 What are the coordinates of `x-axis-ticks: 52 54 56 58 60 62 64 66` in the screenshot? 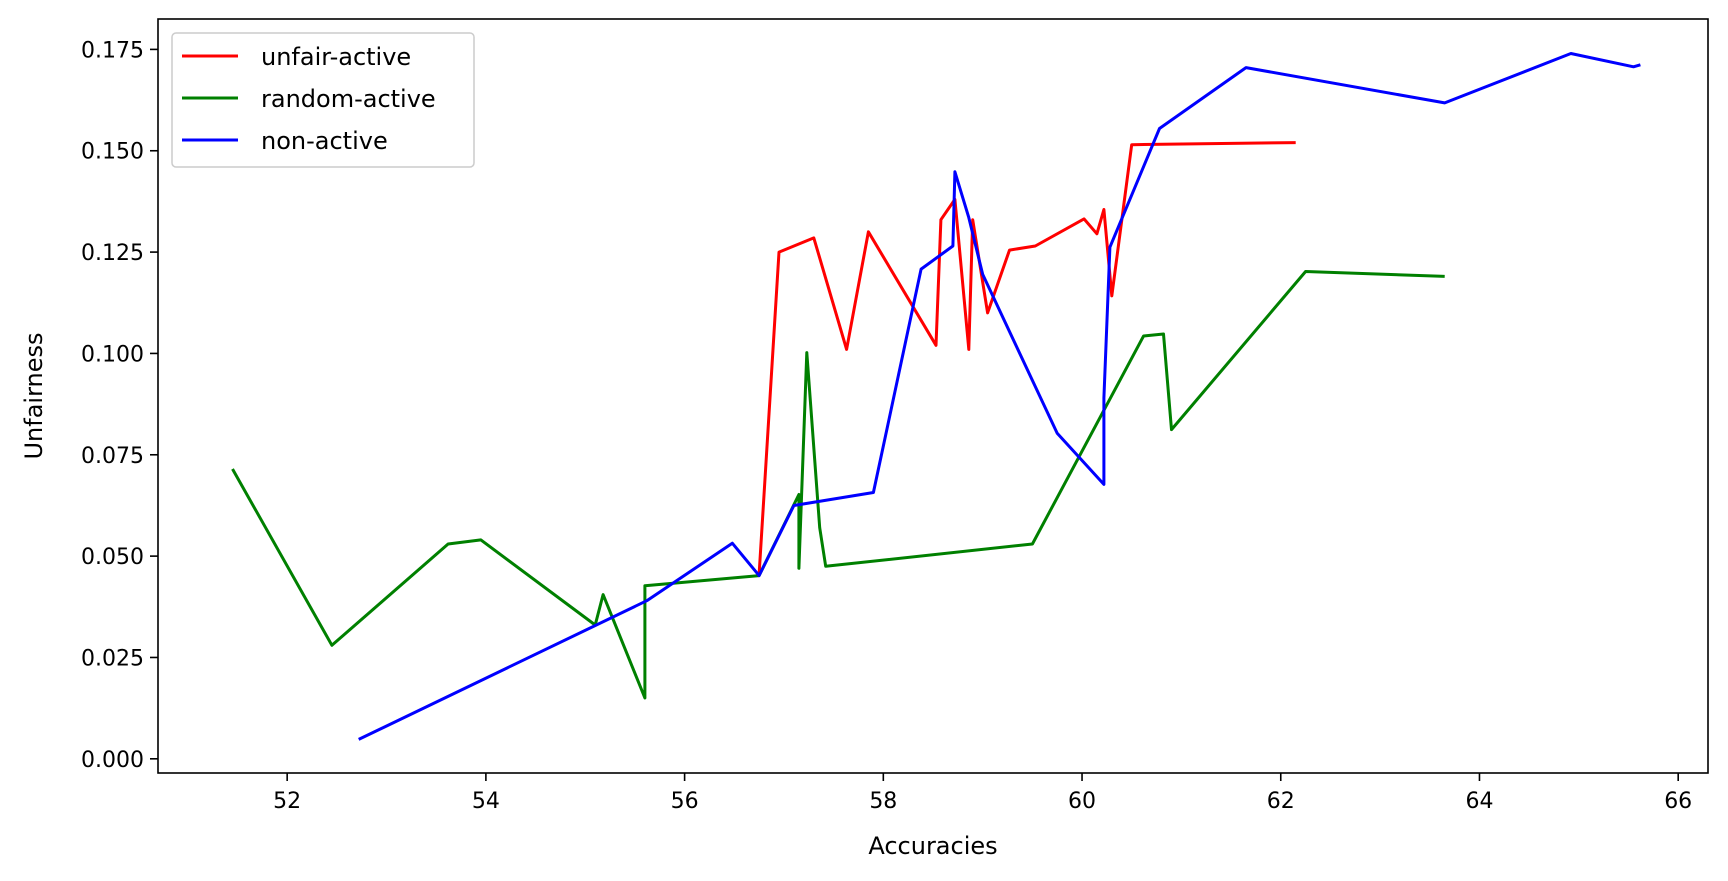 It's located at (982, 793).